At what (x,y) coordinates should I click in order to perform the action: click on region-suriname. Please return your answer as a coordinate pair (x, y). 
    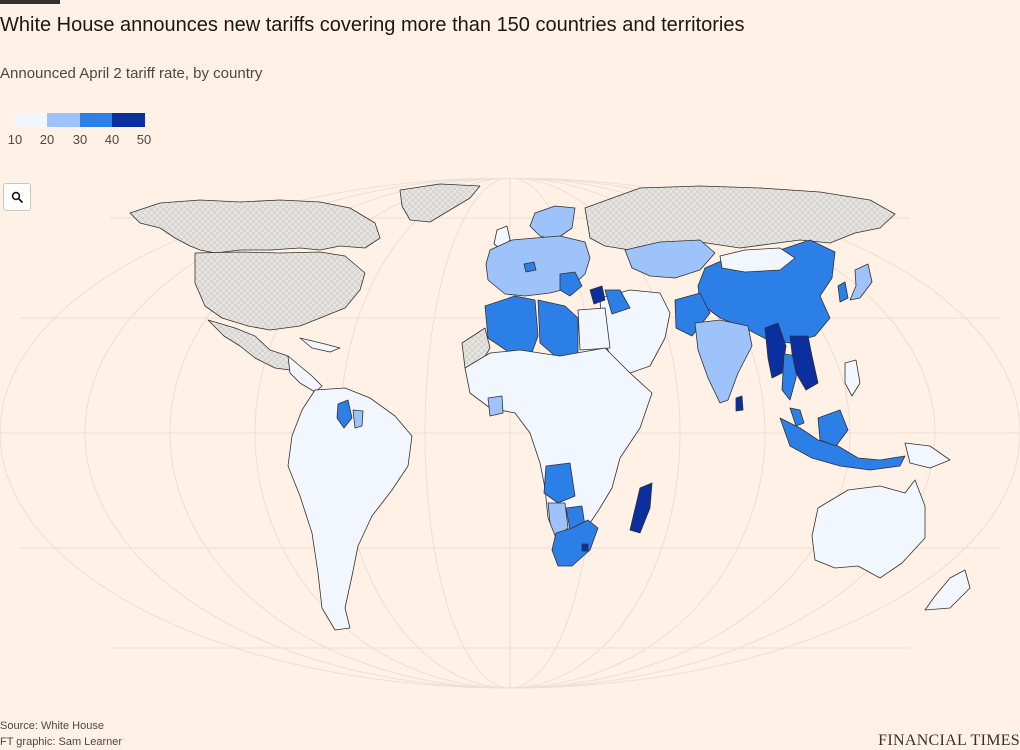
    Looking at the image, I should click on (358, 419).